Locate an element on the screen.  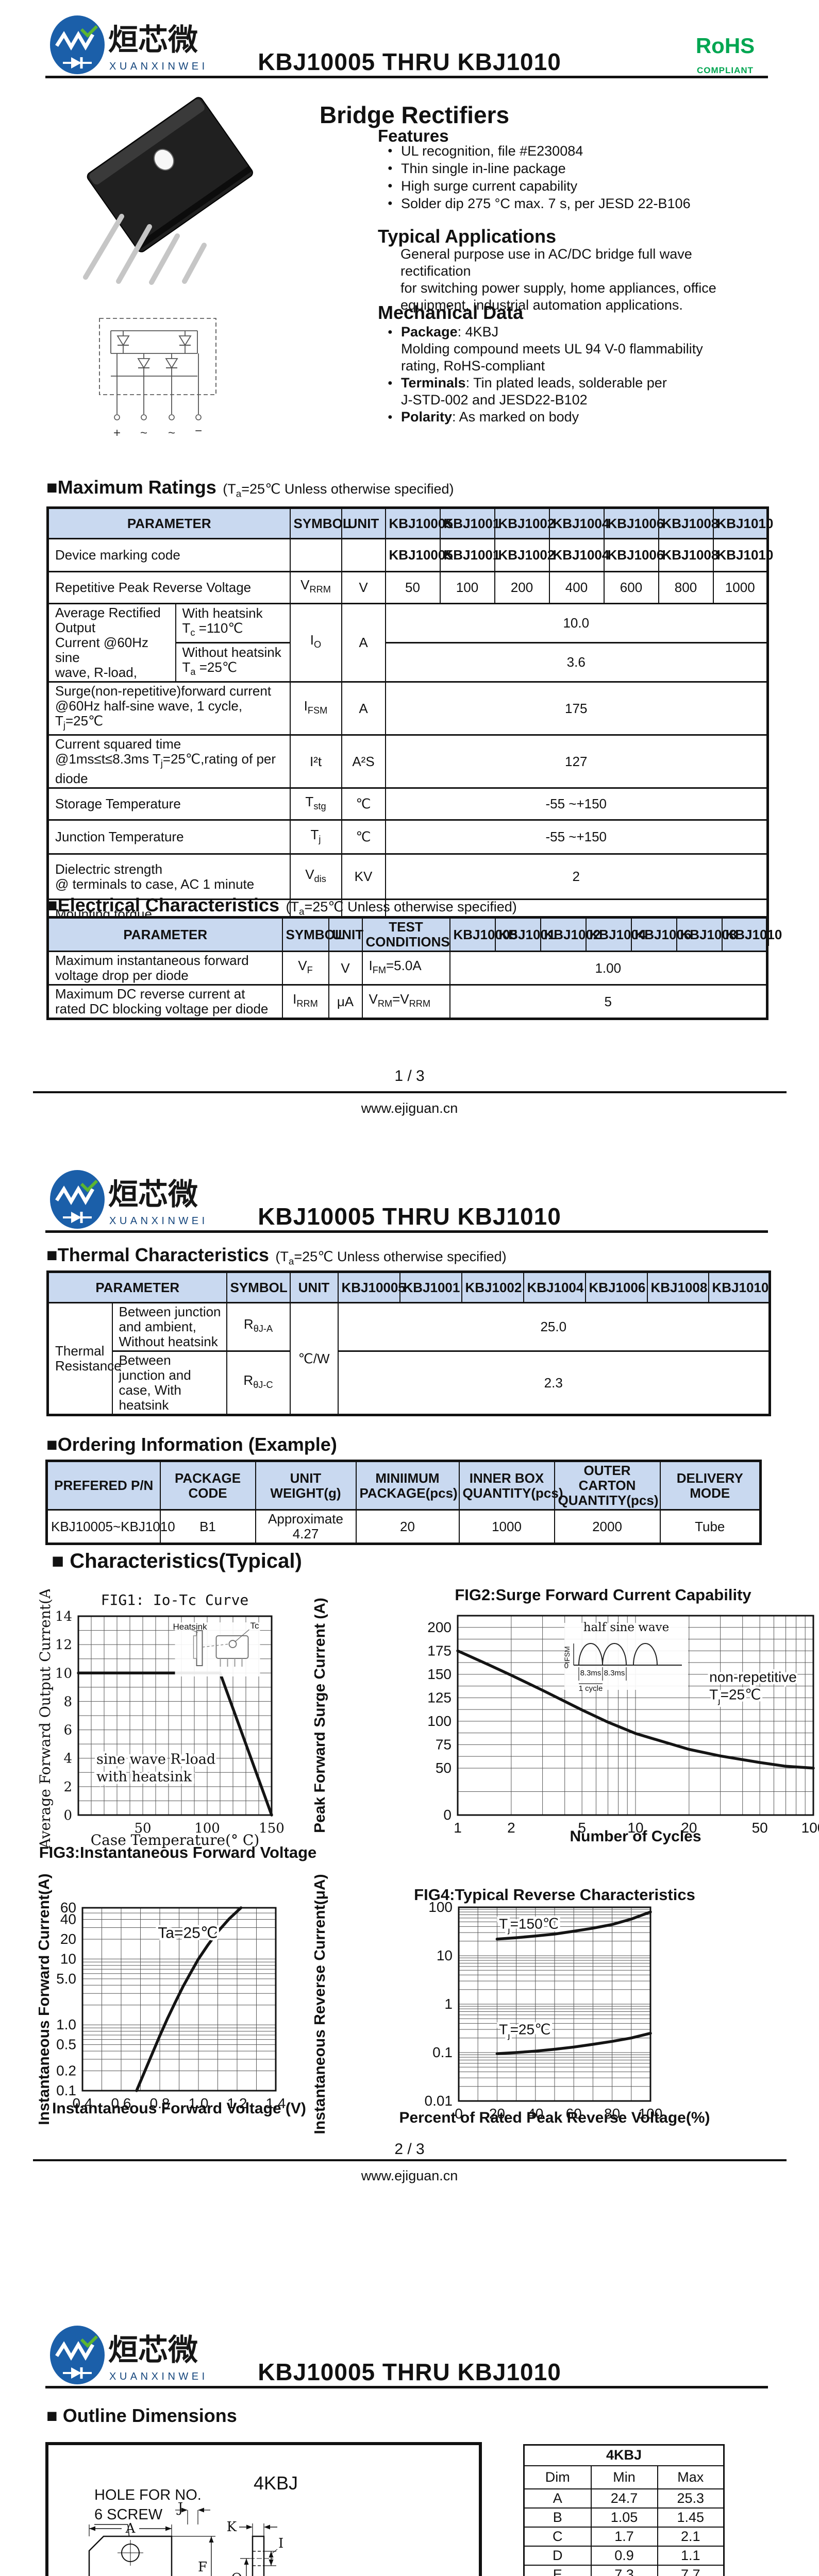
svg-text: 0.4 is located at coordinates (83, 2103).